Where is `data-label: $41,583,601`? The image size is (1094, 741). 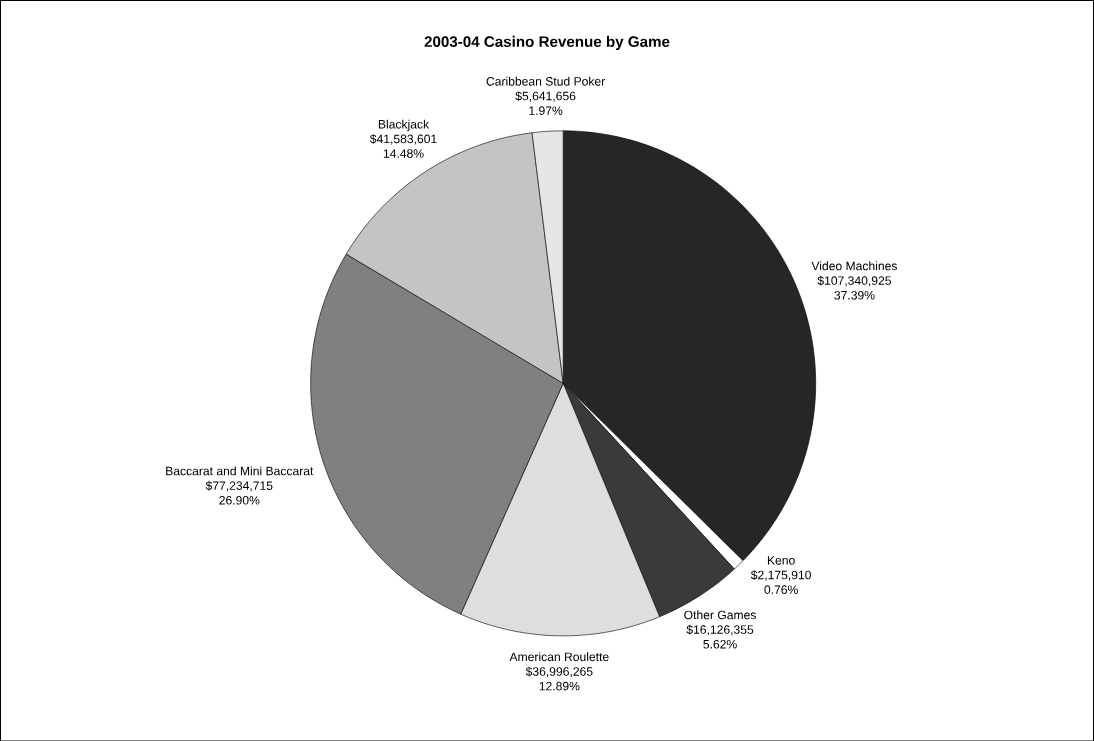
data-label: $41,583,601 is located at coordinates (403, 139).